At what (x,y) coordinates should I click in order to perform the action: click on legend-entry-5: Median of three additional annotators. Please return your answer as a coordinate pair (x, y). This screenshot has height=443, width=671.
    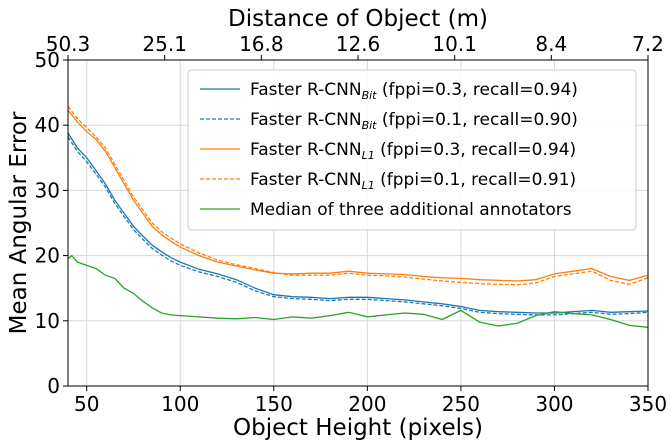
    Looking at the image, I should click on (411, 210).